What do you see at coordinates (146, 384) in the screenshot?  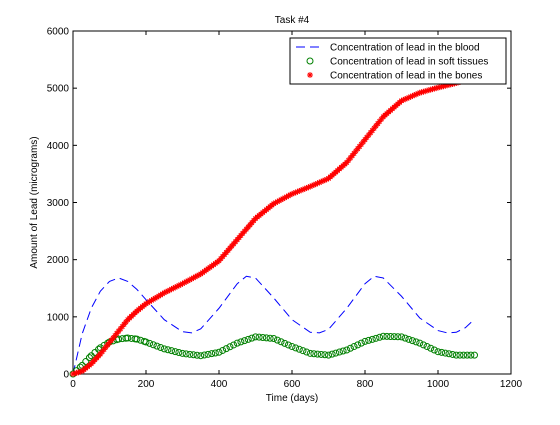 I see `x-tick-label: 200` at bounding box center [146, 384].